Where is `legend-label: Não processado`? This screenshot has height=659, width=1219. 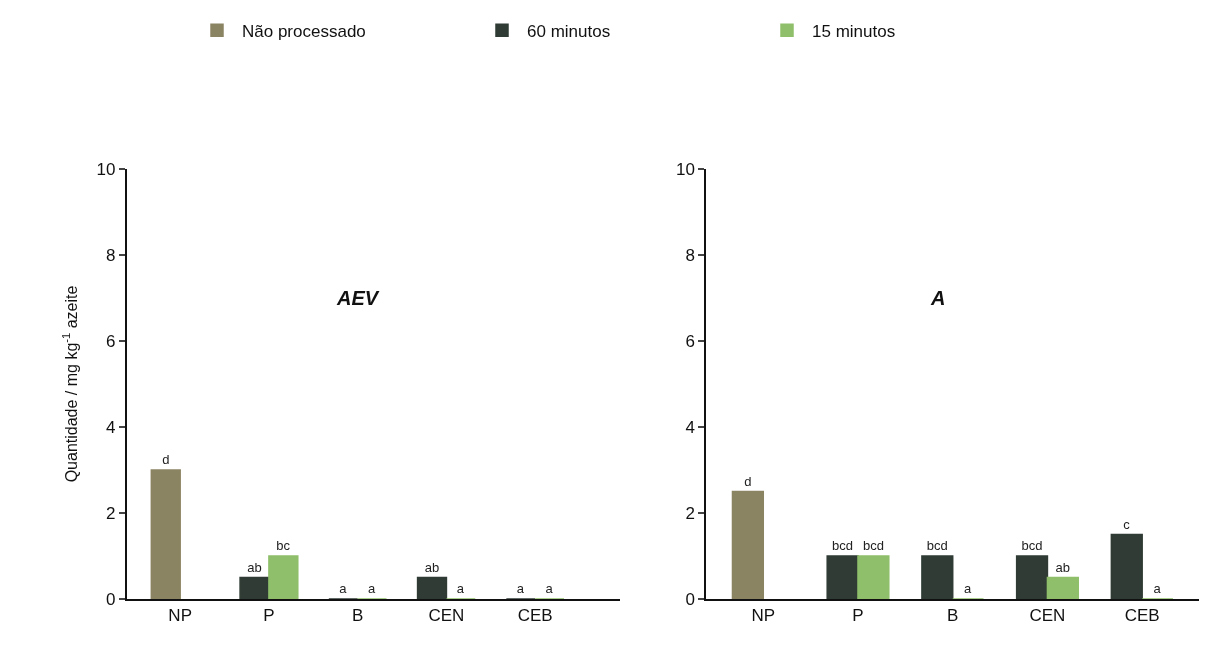 legend-label: Não processado is located at coordinates (304, 31).